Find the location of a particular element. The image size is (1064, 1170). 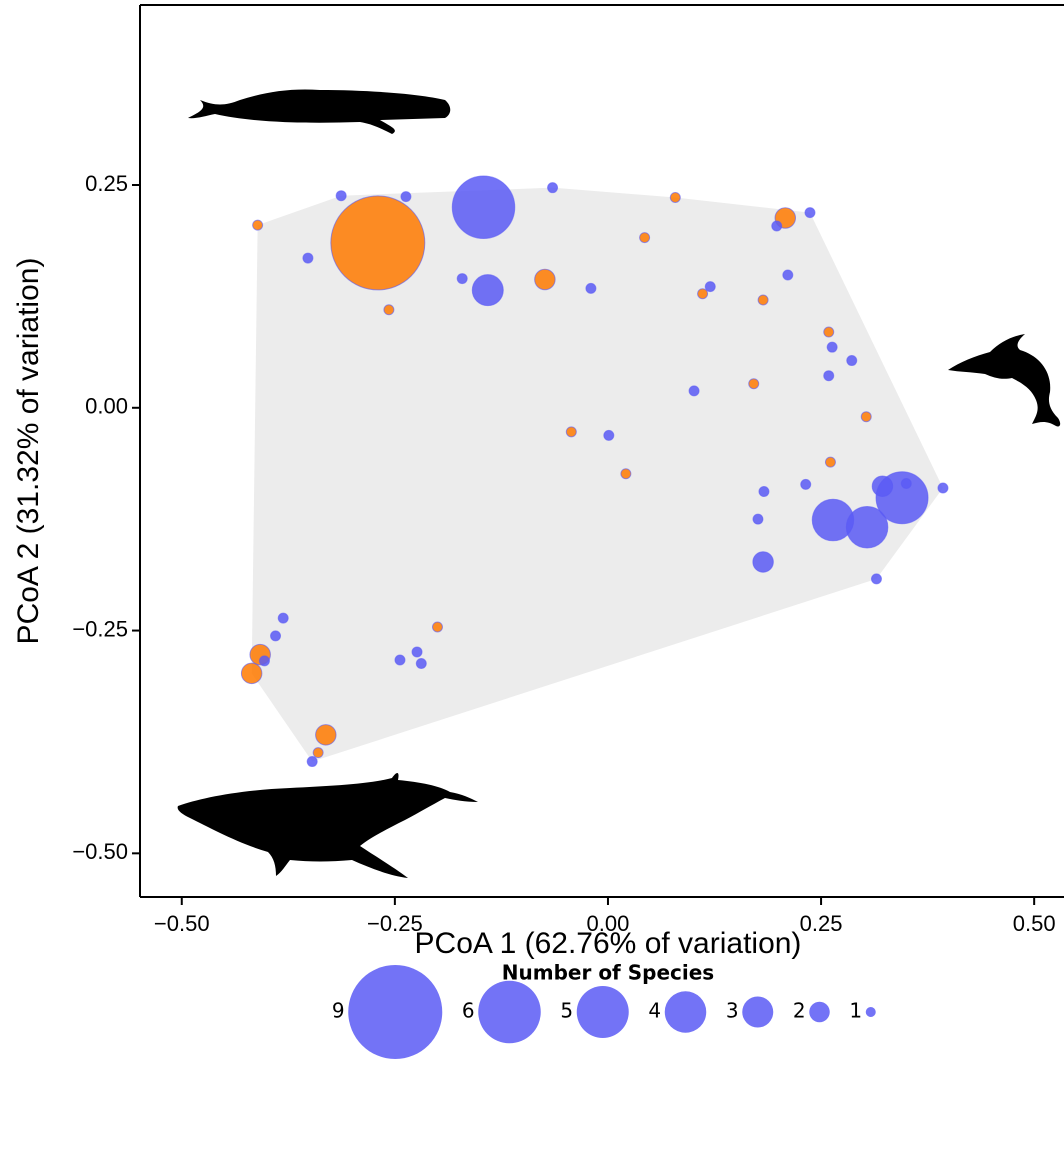

legend-label: 1 is located at coordinates (855, 1011).